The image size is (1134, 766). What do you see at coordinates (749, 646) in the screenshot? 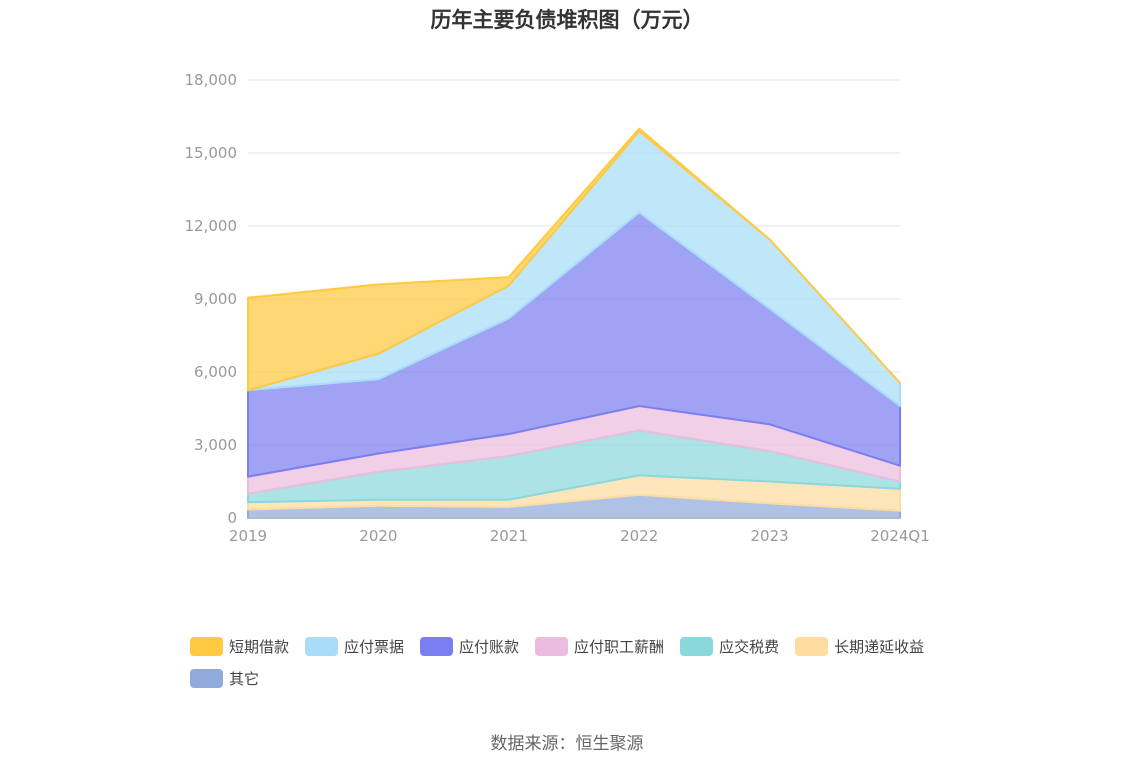
I see `legend-label: 应交税费` at bounding box center [749, 646].